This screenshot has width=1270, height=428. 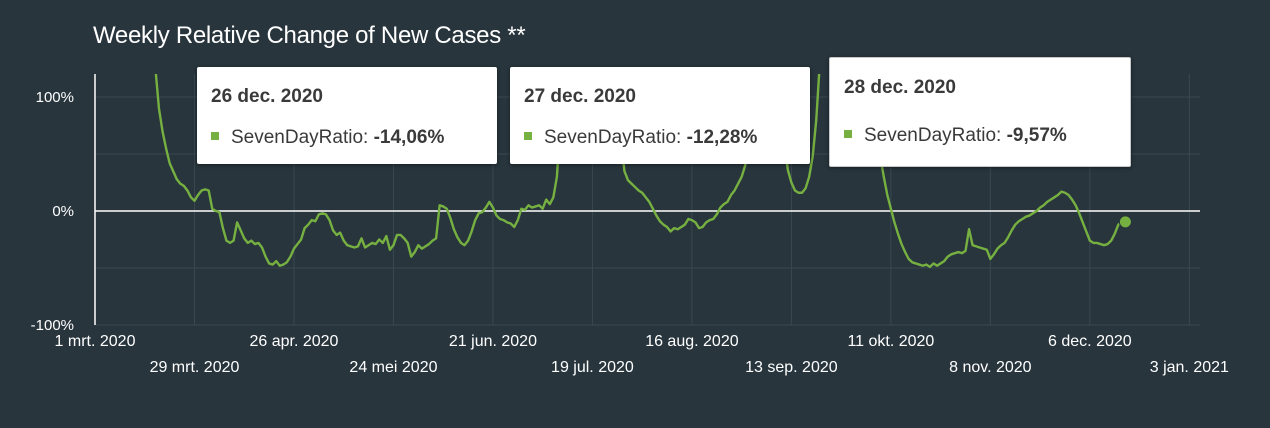 I want to click on tooltip-26-dec: 26 dec. 2020 SevenDayRatio: -14,06%, so click(x=347, y=115).